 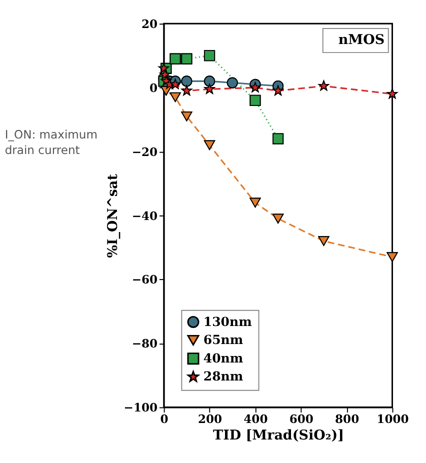 What do you see at coordinates (145, 151) in the screenshot?
I see `y-tick-label: −20` at bounding box center [145, 151].